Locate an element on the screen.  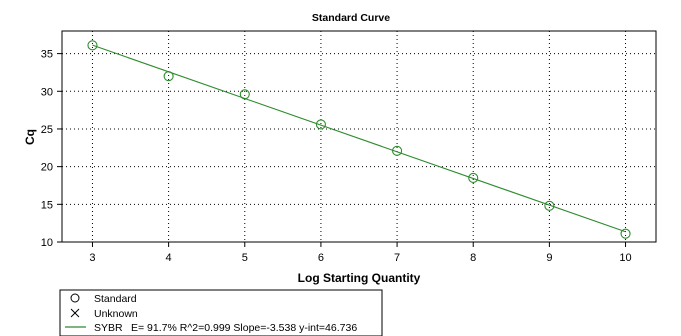
x-tick-label: 6 is located at coordinates (321, 258).